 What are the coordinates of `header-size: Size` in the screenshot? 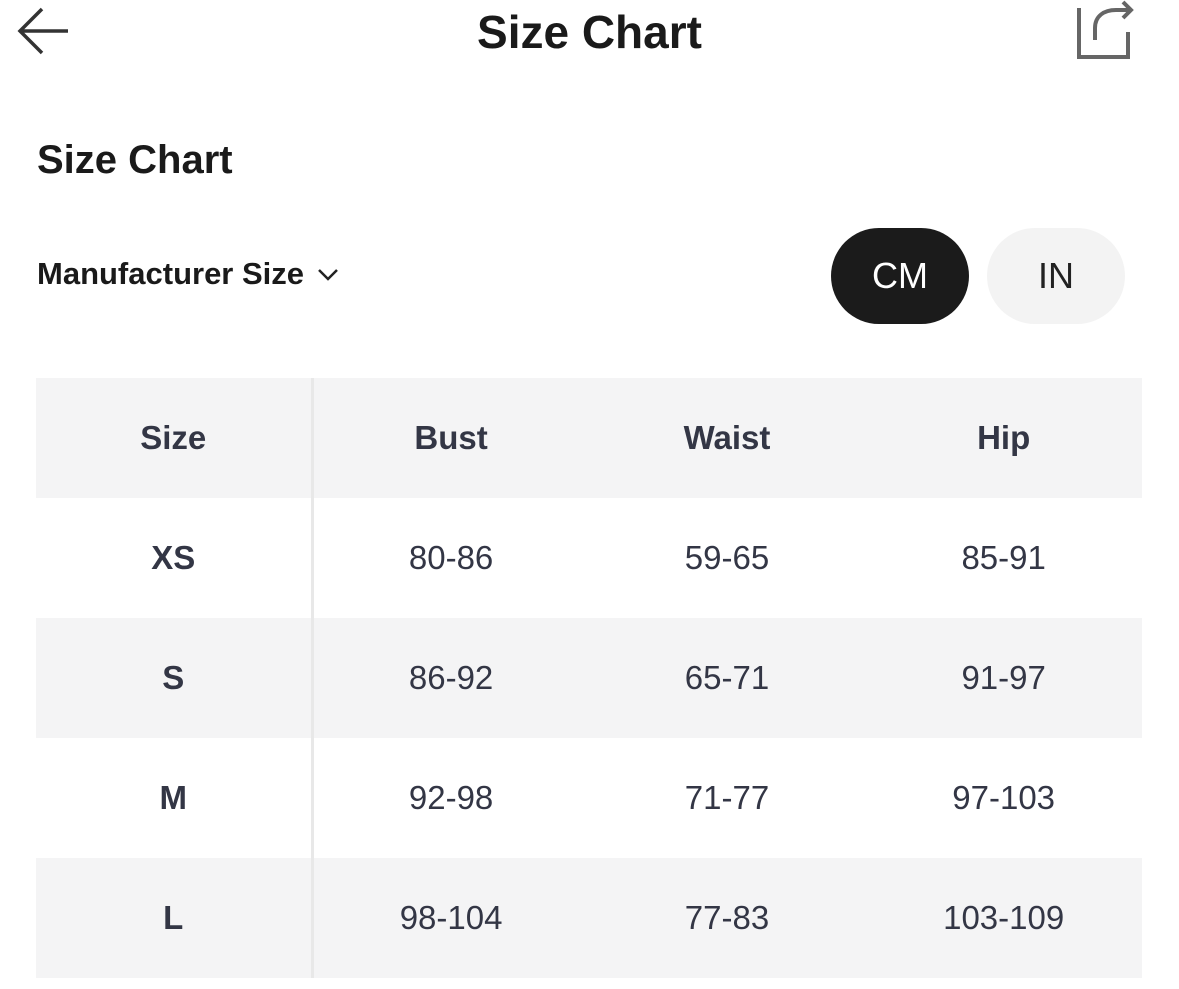 It's located at (175, 438).